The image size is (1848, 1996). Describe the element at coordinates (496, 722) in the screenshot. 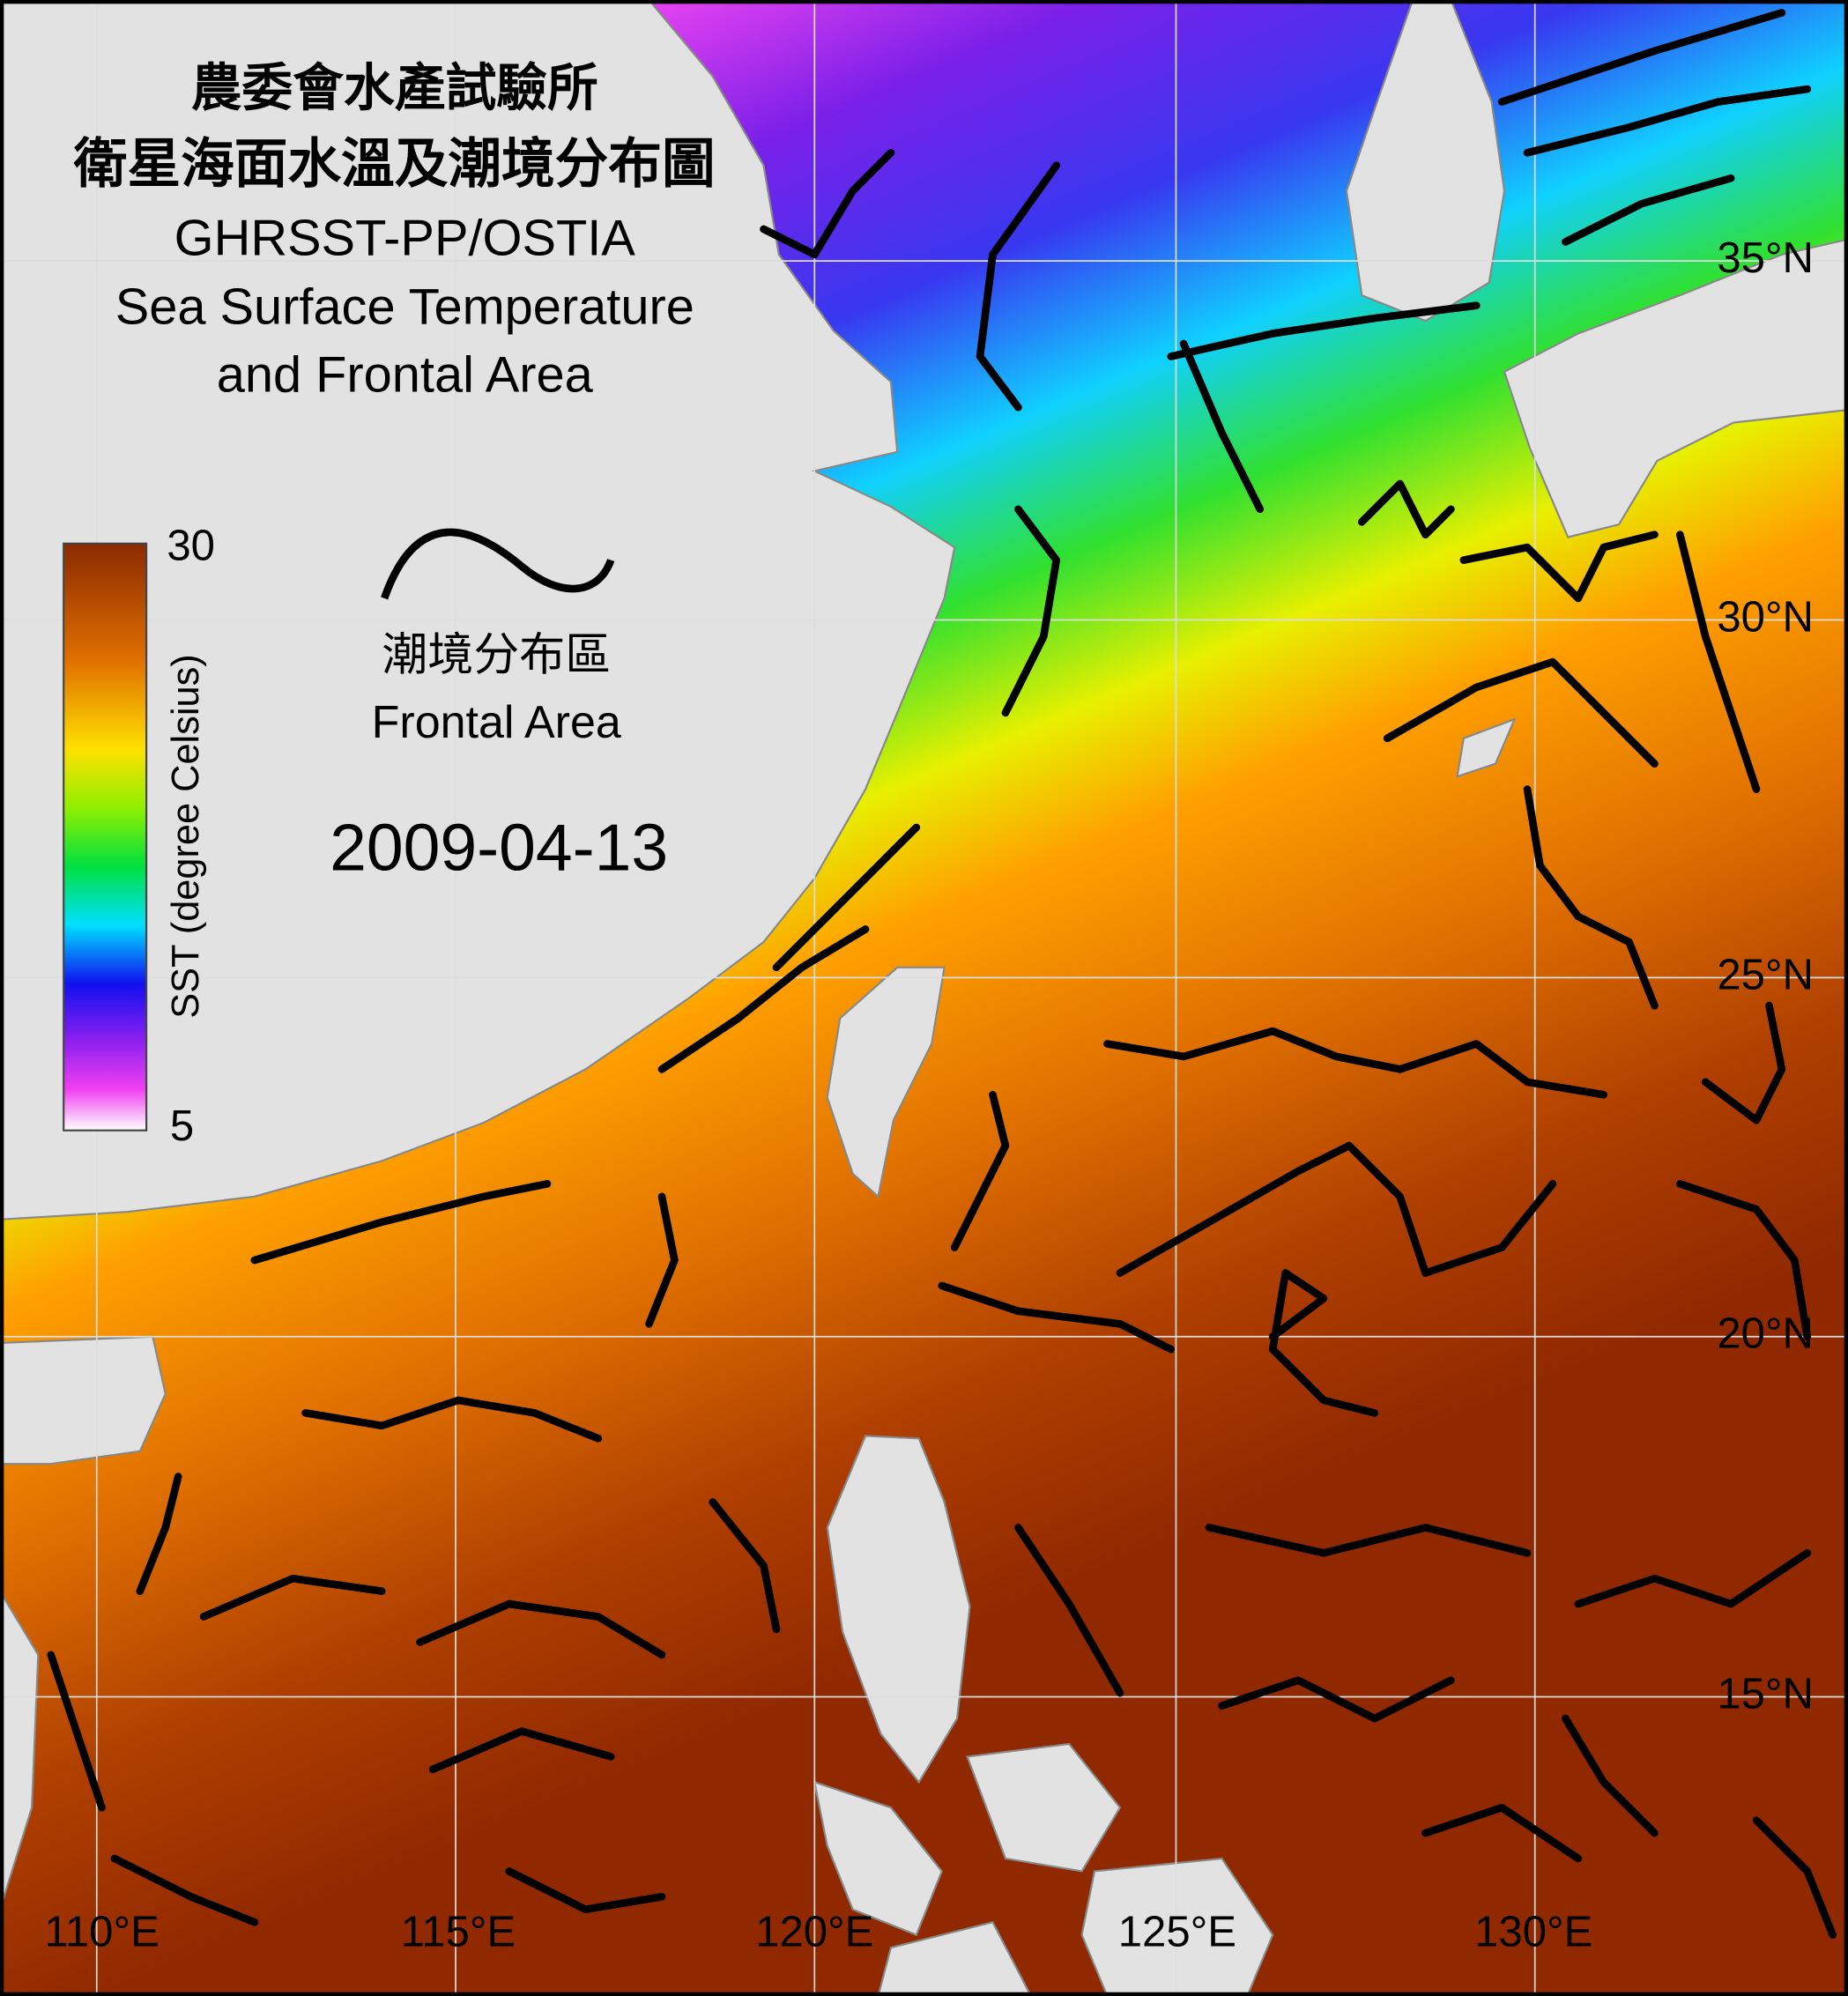

I see `legend-label: Frontal Area` at that location.